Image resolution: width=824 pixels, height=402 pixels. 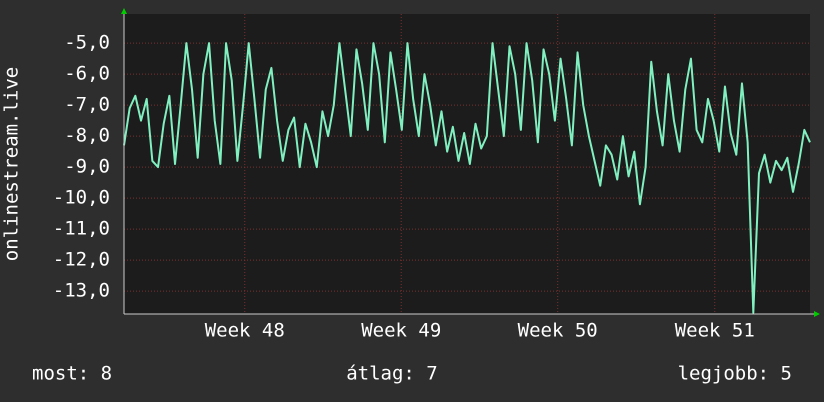 What do you see at coordinates (735, 374) in the screenshot?
I see `footer-best: legjobb: 5` at bounding box center [735, 374].